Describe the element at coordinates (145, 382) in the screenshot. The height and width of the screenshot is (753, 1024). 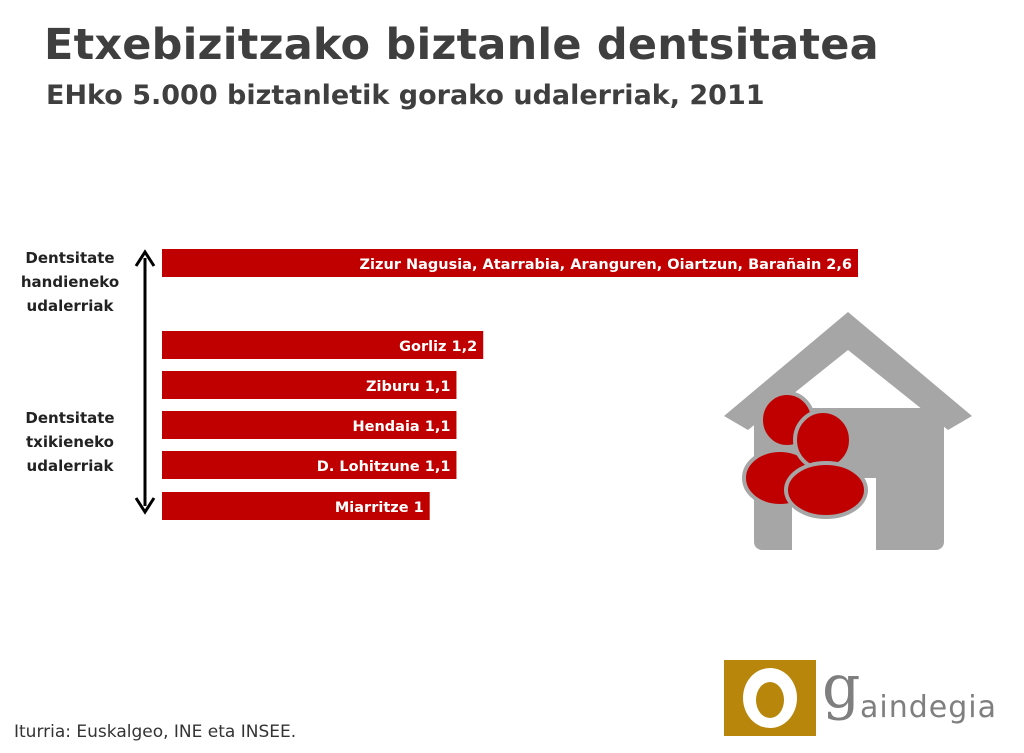
I see `density-arrow` at that location.